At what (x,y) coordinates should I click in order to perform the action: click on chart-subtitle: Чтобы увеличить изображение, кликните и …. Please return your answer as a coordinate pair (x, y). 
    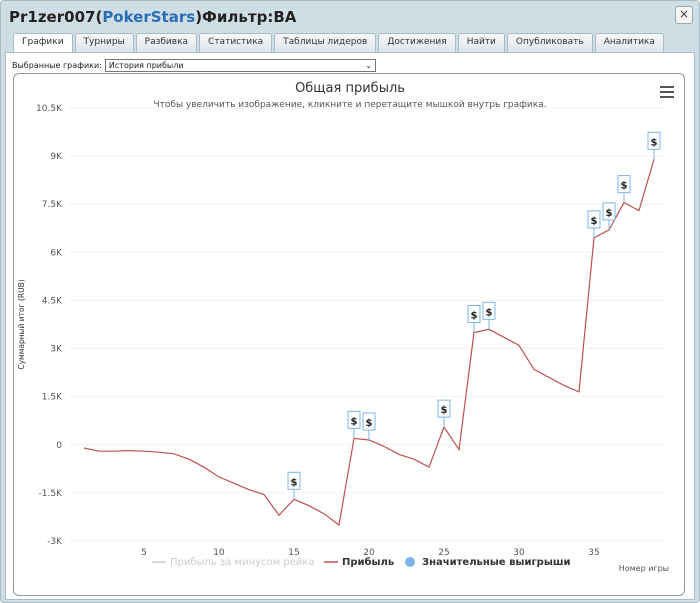
    Looking at the image, I should click on (349, 105).